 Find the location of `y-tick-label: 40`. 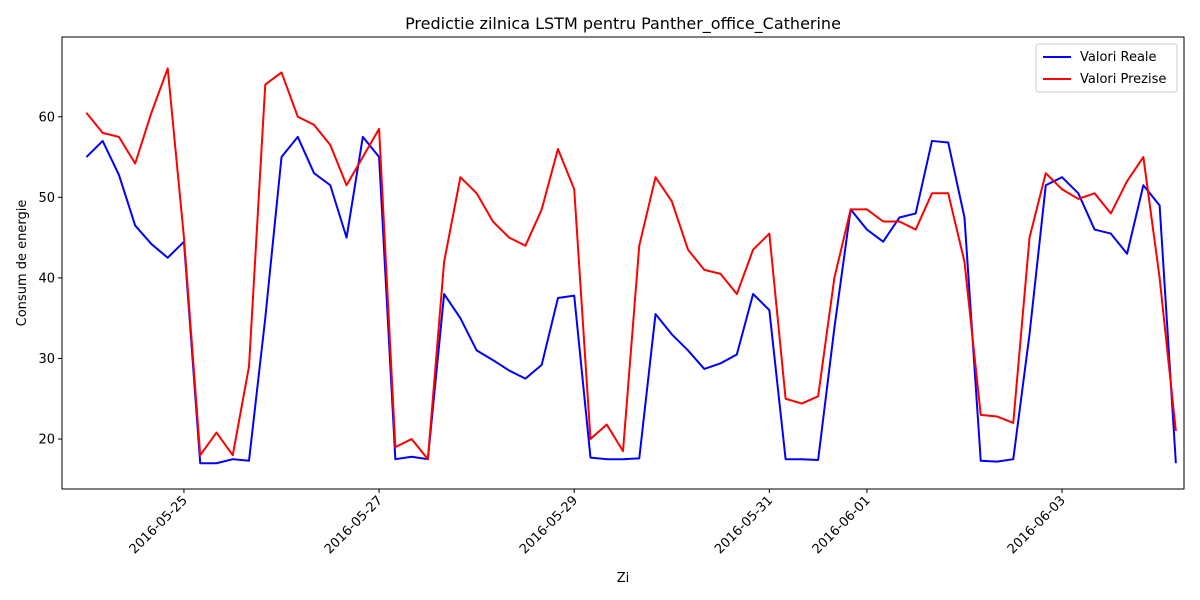

y-tick-label: 40 is located at coordinates (46, 278).